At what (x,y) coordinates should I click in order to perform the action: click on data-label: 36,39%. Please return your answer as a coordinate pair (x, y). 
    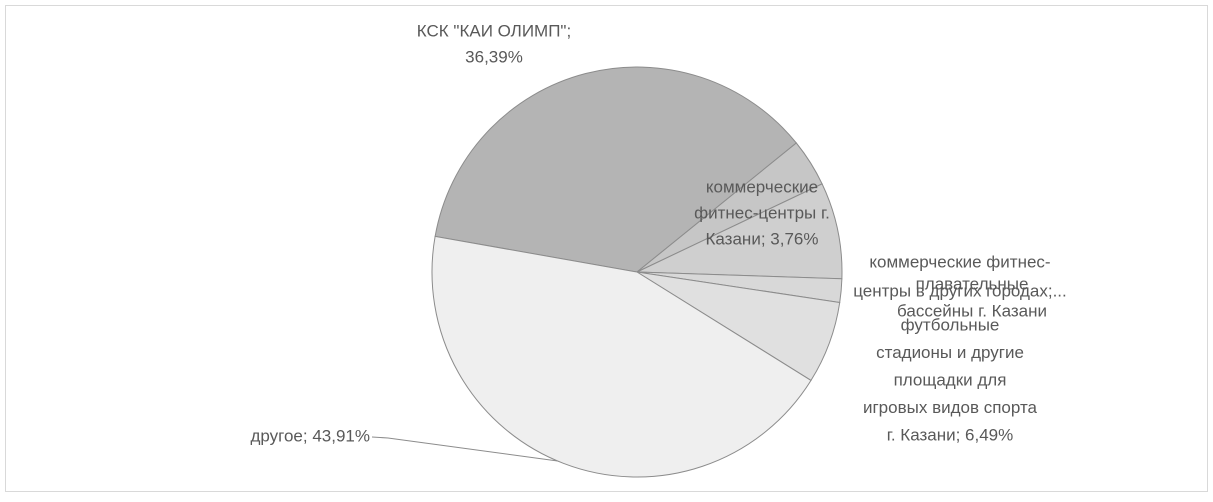
    Looking at the image, I should click on (494, 56).